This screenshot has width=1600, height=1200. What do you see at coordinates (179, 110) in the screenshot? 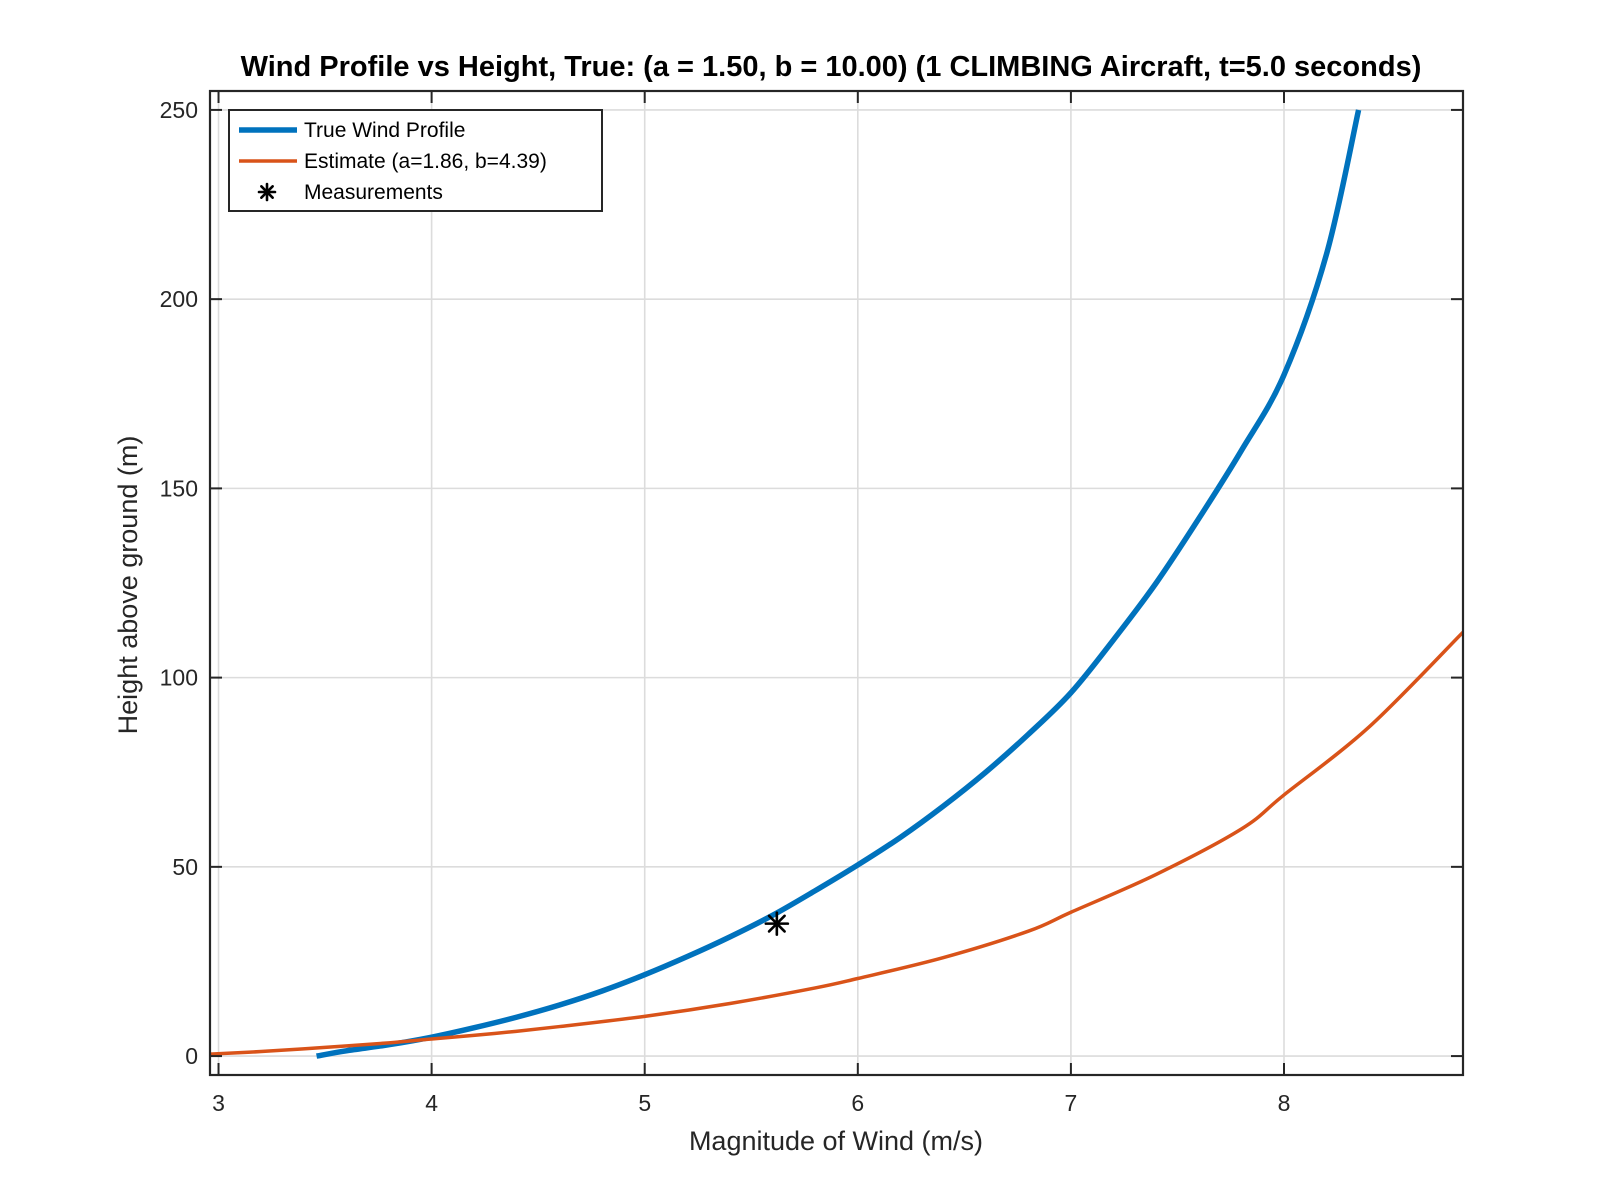
I see `y-tick-label: 250` at bounding box center [179, 110].